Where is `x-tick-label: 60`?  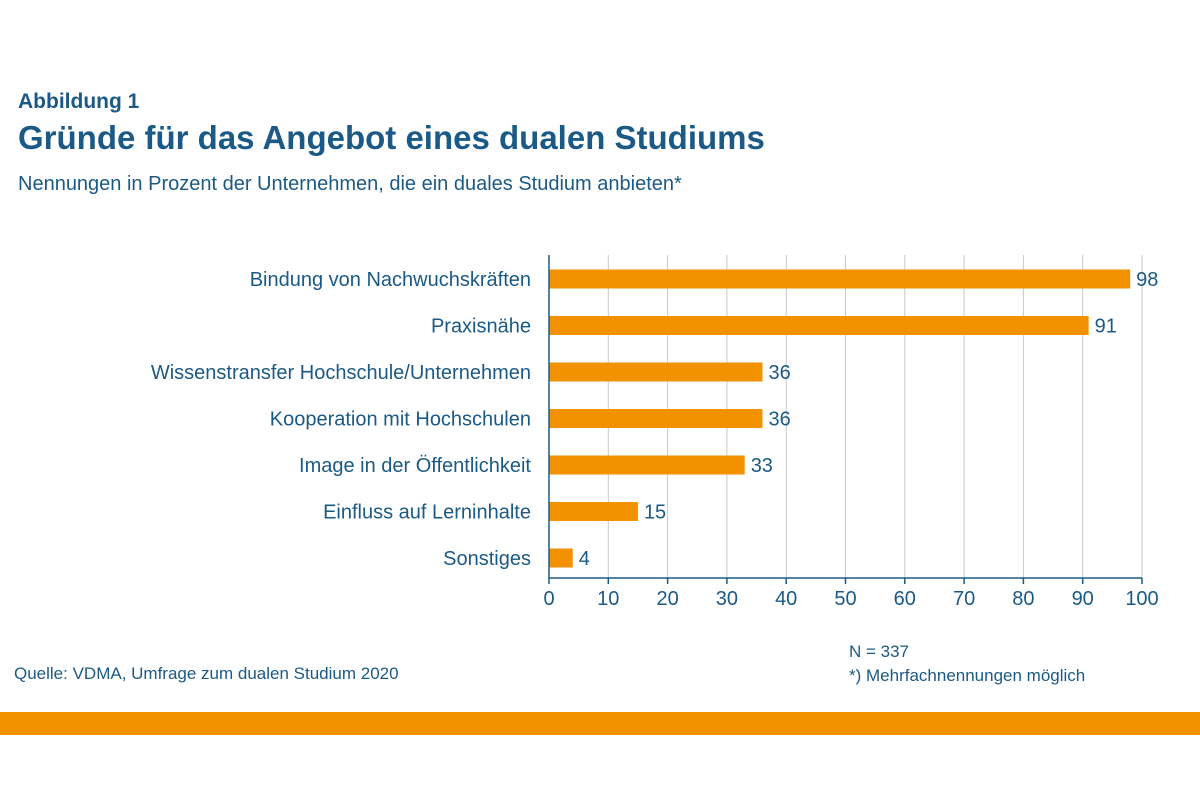 x-tick-label: 60 is located at coordinates (905, 599).